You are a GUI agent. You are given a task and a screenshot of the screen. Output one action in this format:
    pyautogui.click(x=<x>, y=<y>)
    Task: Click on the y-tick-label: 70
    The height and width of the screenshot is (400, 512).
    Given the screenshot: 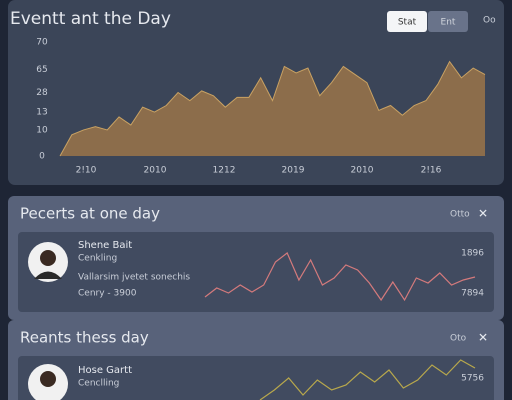 What is the action you would take?
    pyautogui.click(x=42, y=43)
    